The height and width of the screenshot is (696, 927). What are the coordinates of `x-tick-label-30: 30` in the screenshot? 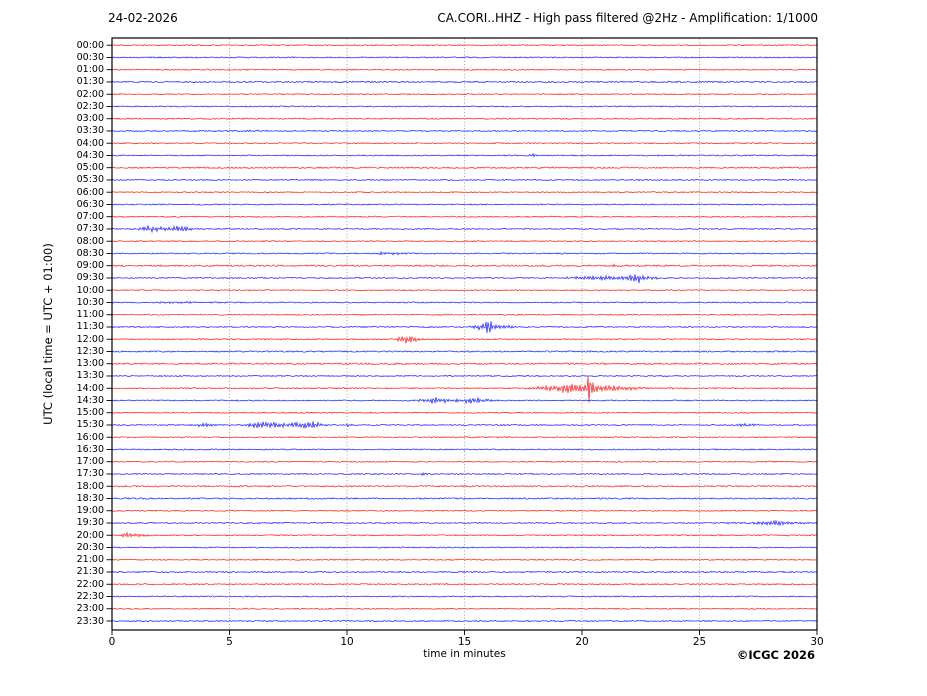 It's located at (817, 642).